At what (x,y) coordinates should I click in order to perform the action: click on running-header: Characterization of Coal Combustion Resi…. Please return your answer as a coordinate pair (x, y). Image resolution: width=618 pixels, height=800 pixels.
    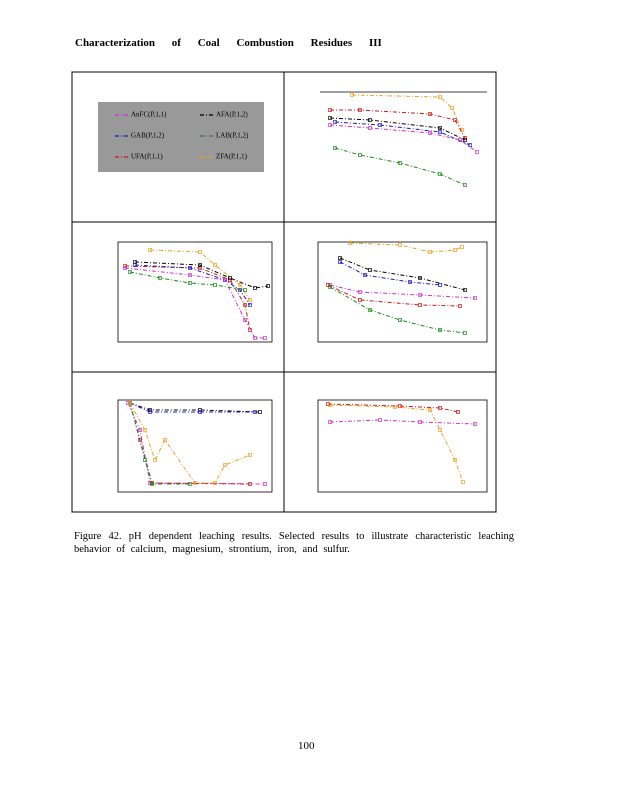
    Looking at the image, I should click on (228, 43).